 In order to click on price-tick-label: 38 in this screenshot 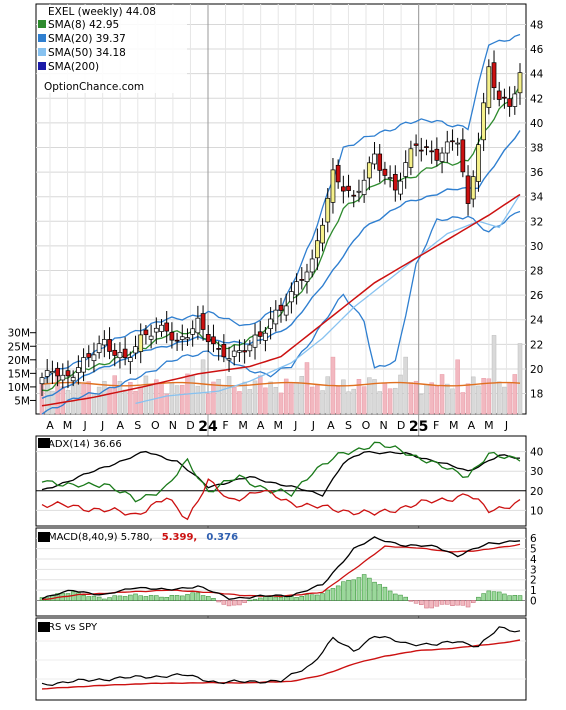, I will do `click(536, 148)`.